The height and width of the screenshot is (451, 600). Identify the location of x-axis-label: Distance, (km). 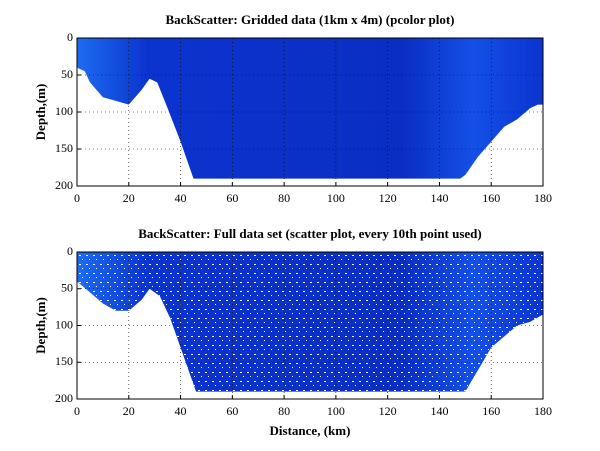
(310, 430).